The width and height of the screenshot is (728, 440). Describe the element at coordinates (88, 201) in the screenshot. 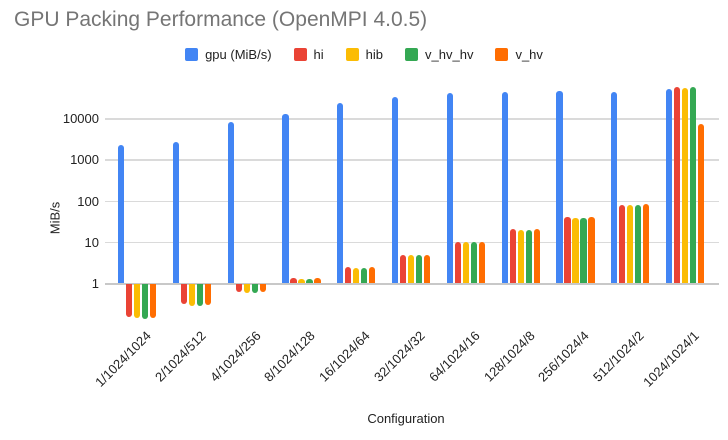

I see `y-tick-label: 100` at that location.